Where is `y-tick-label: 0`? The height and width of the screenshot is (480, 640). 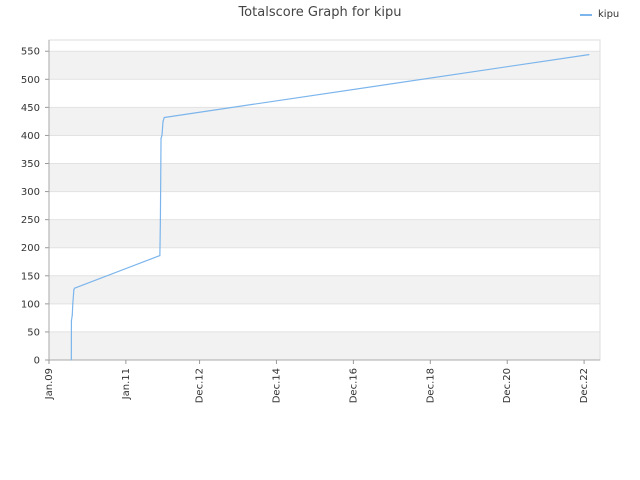
y-tick-label: 0 is located at coordinates (37, 361).